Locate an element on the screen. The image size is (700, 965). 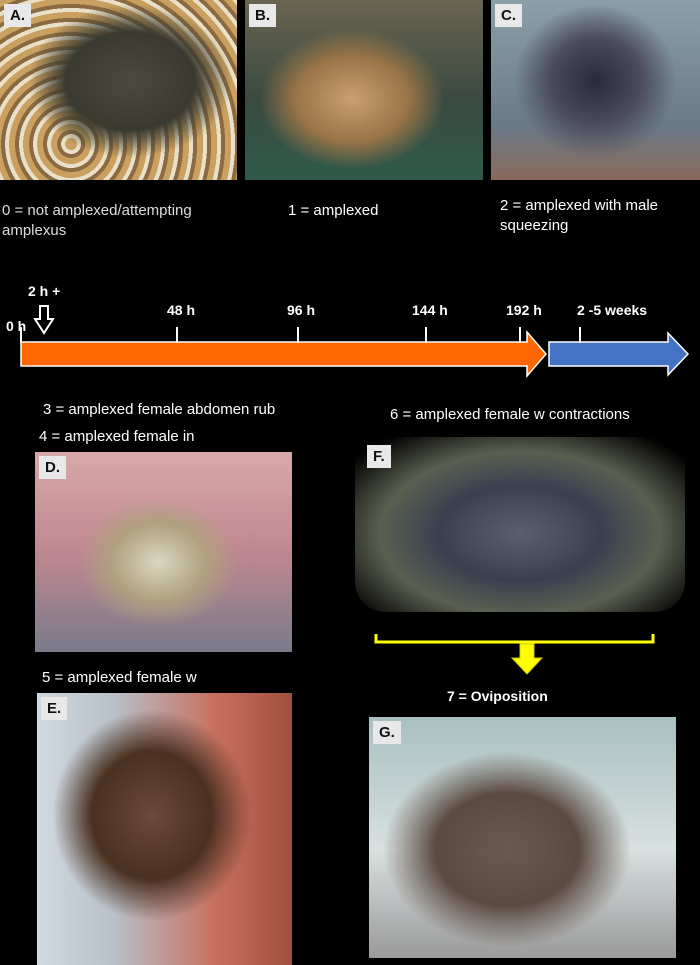
tick-label: 2 -5 weeks is located at coordinates (612, 310).